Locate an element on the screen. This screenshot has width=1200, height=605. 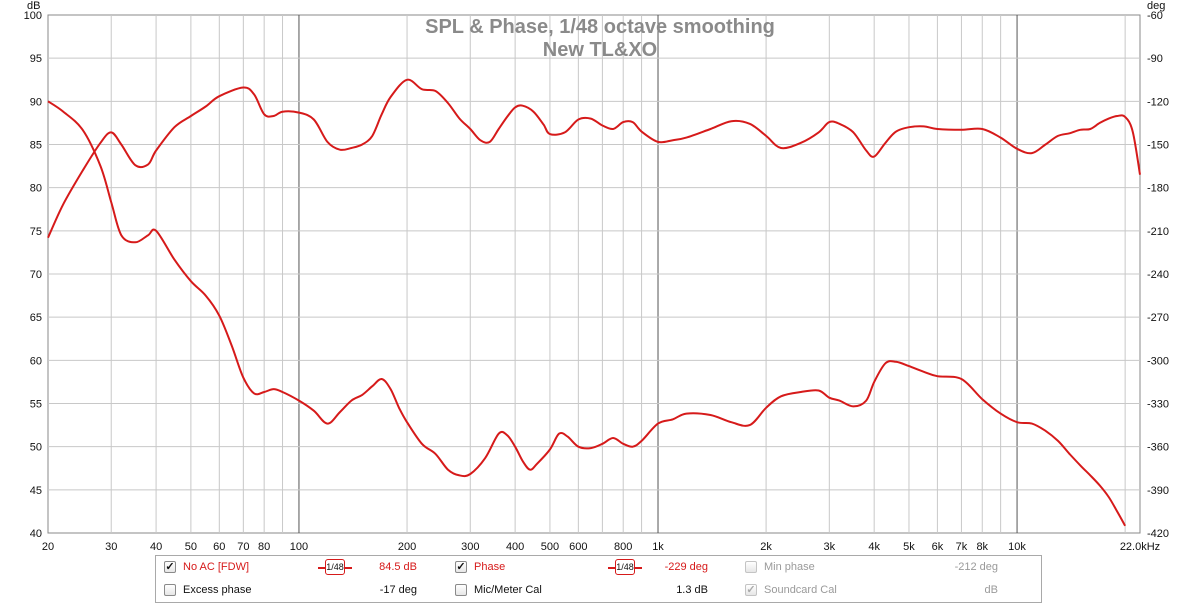
x-tick-label: 50 is located at coordinates (191, 546).